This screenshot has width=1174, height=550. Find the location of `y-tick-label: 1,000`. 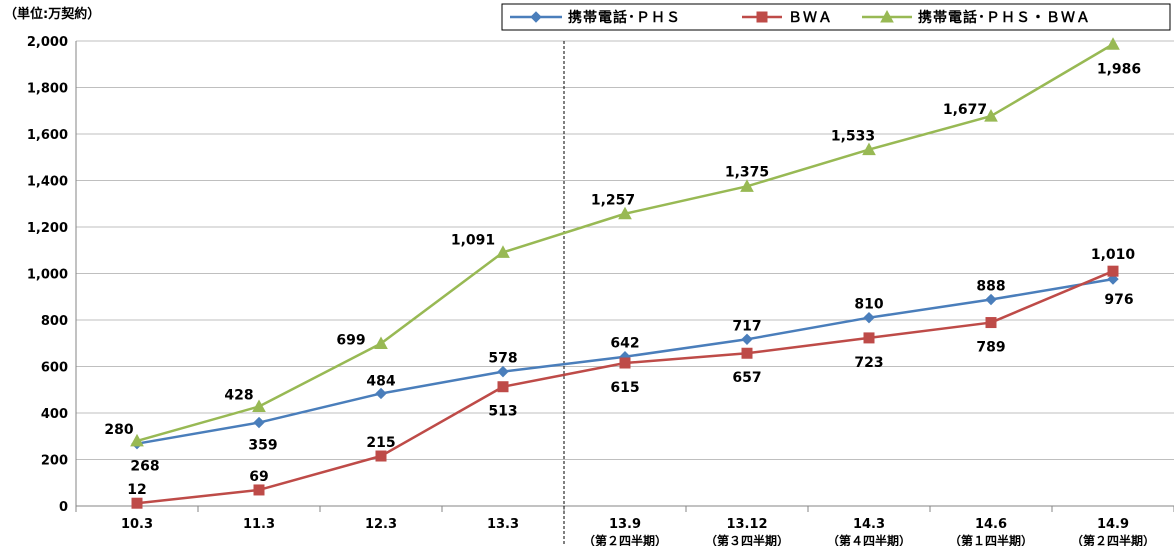

y-tick-label: 1,000 is located at coordinates (47, 275).